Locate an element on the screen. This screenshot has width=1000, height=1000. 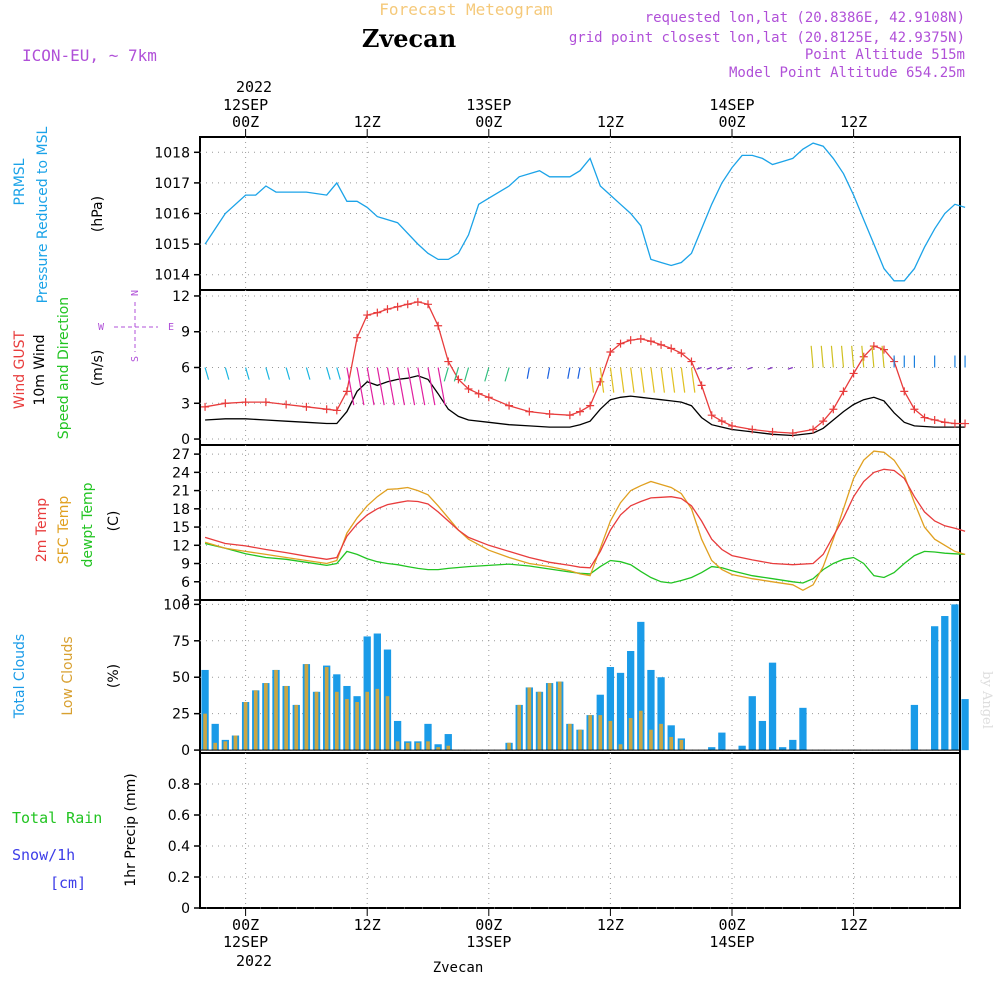
ytick-label-precip: 0.2 is located at coordinates (179, 878).